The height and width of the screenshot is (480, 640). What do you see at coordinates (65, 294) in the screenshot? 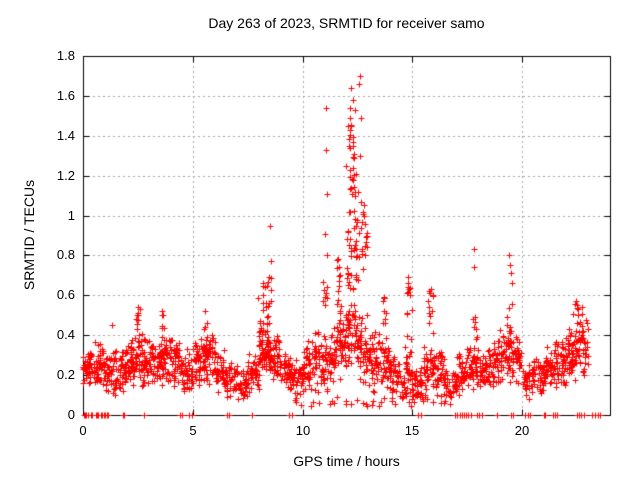
I see `y-tick-label: 0.6` at bounding box center [65, 294].